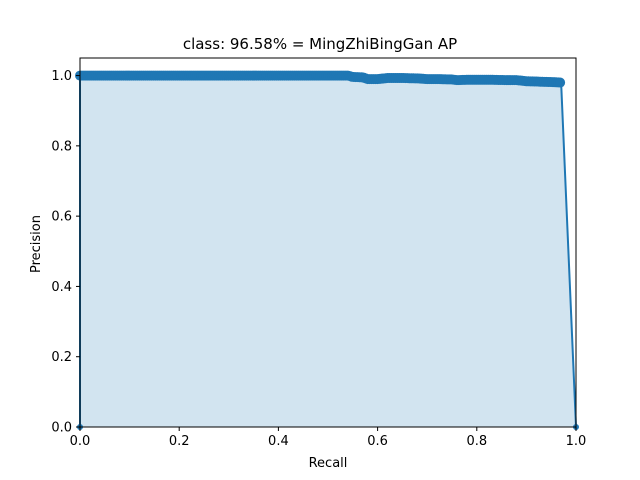  I want to click on y-tick-label: 0.6, so click(61, 217).